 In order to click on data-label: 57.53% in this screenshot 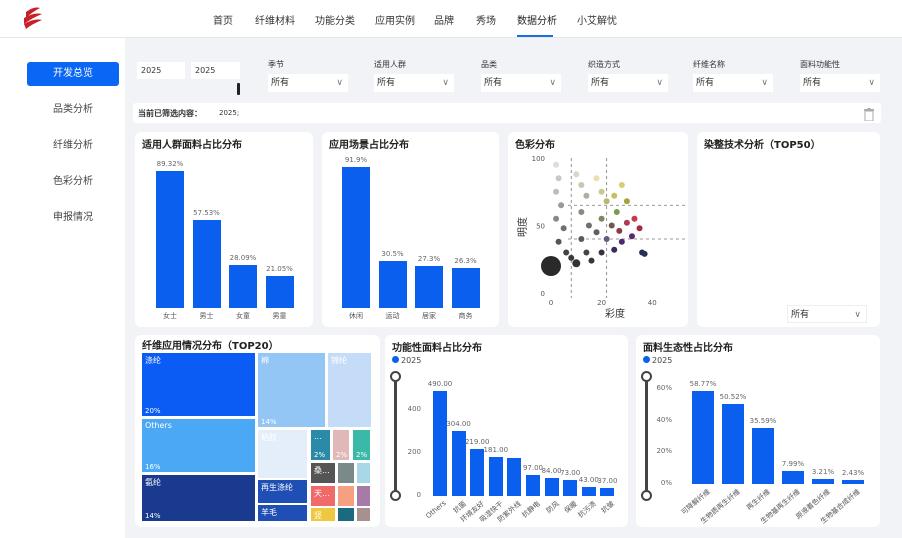, I will do `click(206, 212)`.